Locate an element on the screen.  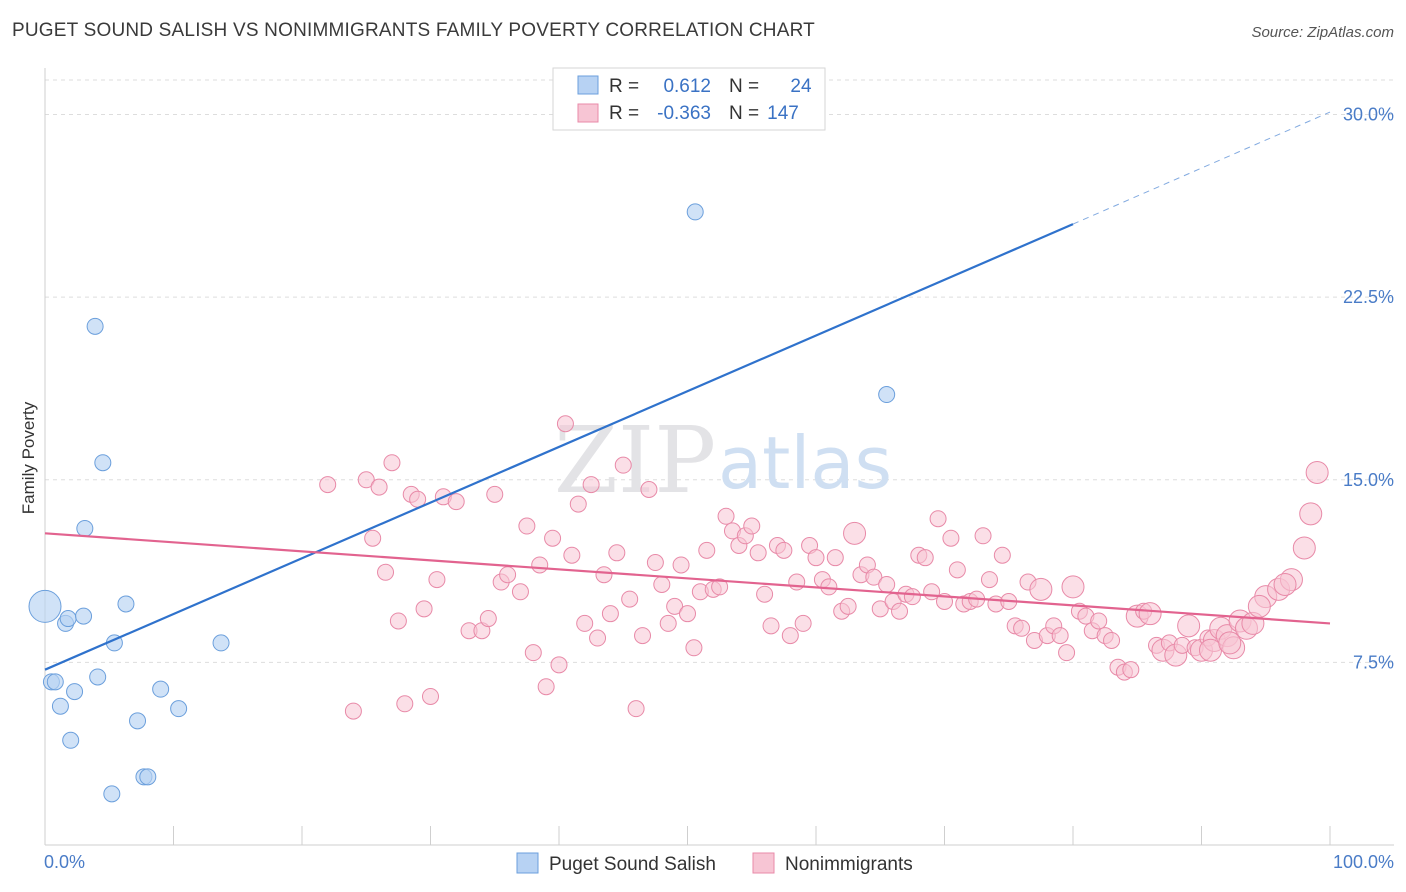
x-tick-label-0: 0.0% is located at coordinates (64, 862).